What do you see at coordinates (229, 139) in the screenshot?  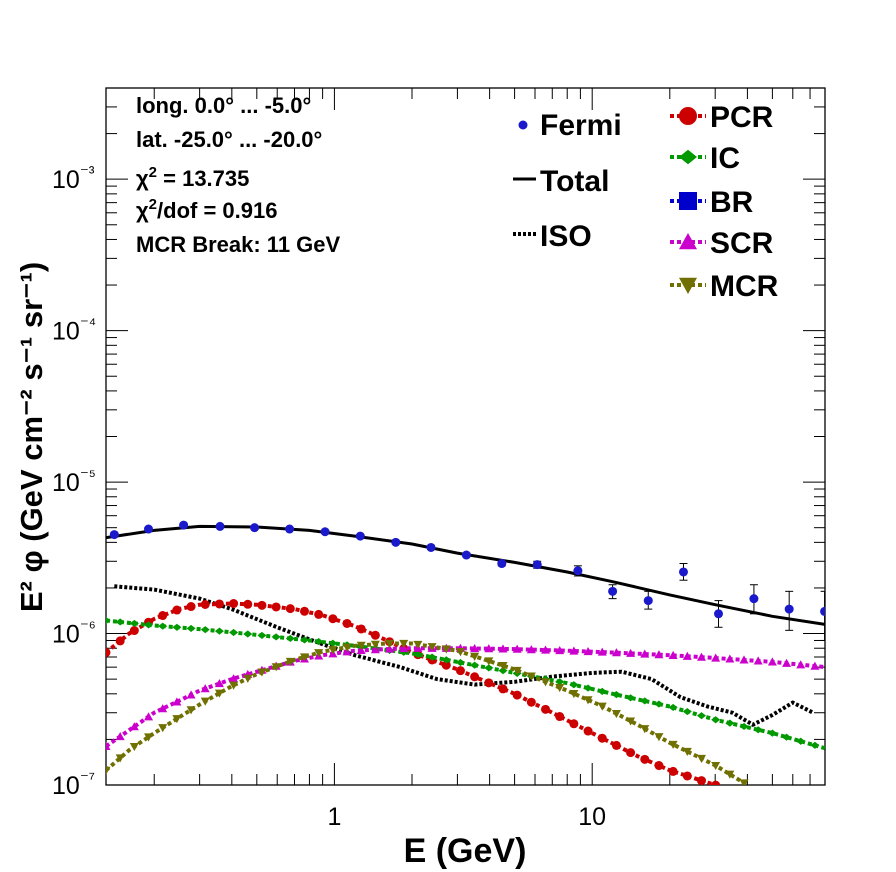 I see `annotation-text: lat. -25.0° ... -20.0°` at bounding box center [229, 139].